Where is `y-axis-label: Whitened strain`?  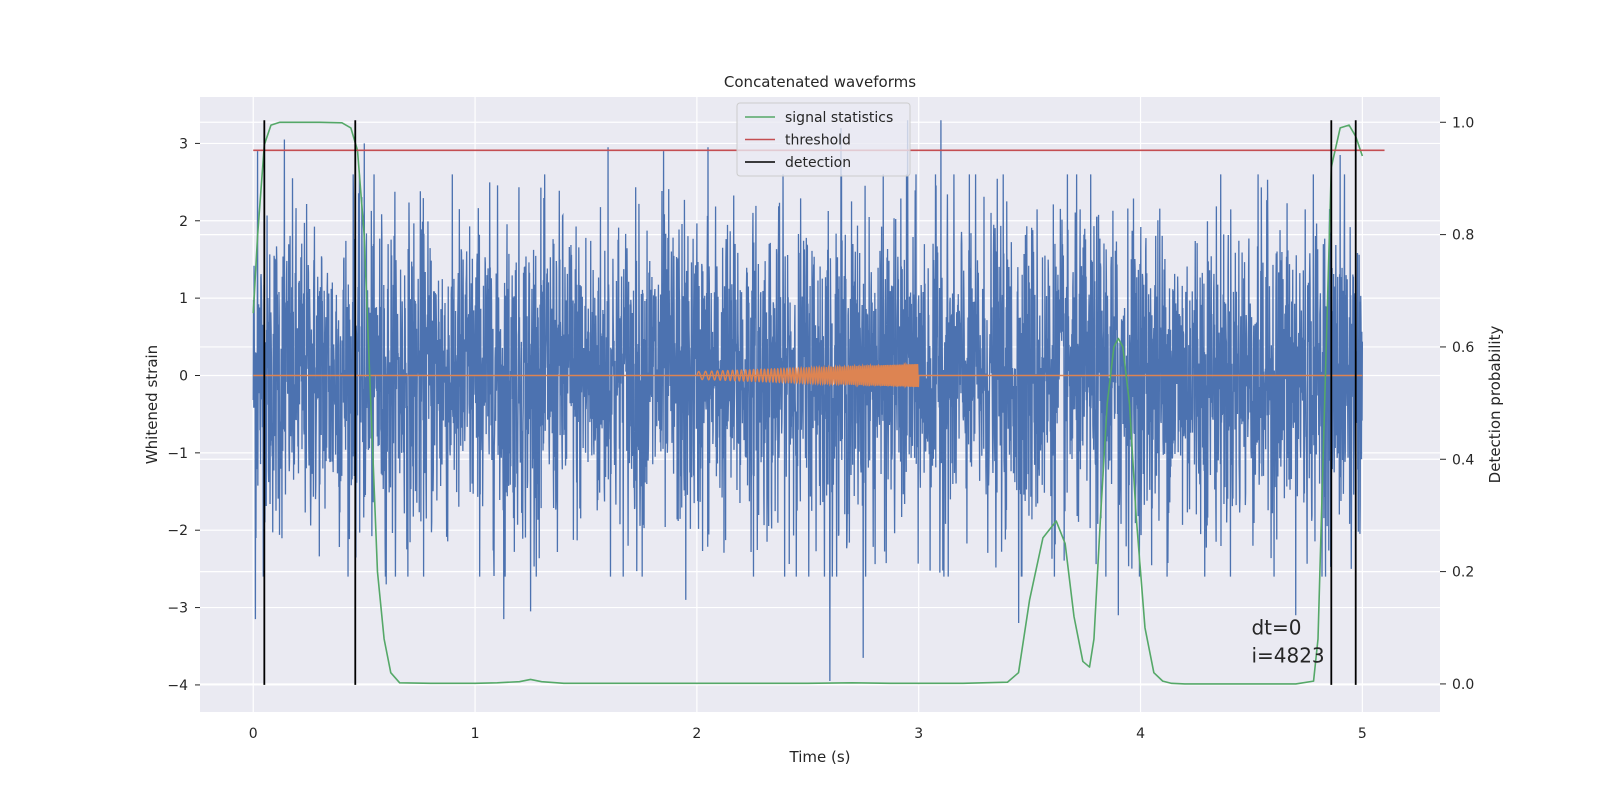 y-axis-label: Whitened strain is located at coordinates (152, 404).